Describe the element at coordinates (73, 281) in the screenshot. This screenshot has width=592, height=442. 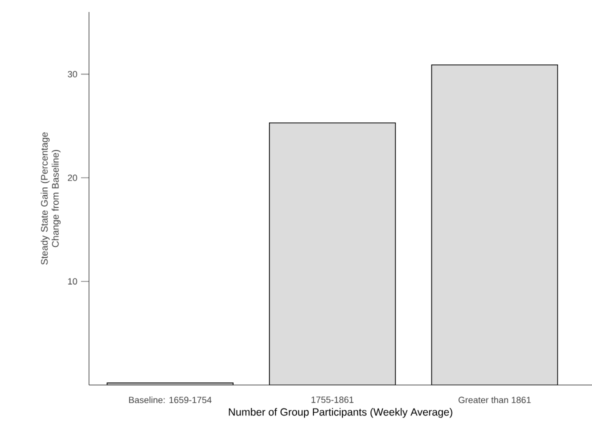
I see `y-tick-label: 10` at that location.